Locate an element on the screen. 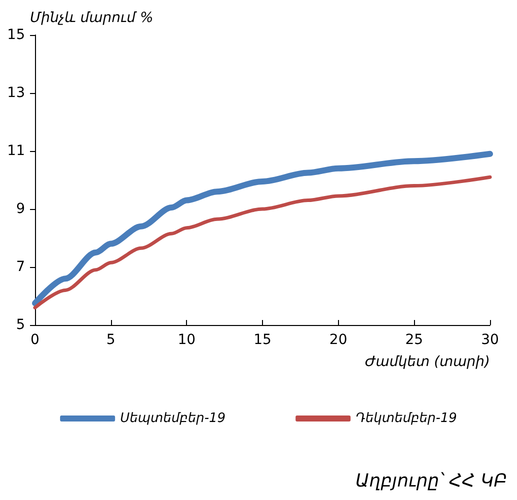 The width and height of the screenshot is (517, 500). x-tick-label: 15 is located at coordinates (263, 340).